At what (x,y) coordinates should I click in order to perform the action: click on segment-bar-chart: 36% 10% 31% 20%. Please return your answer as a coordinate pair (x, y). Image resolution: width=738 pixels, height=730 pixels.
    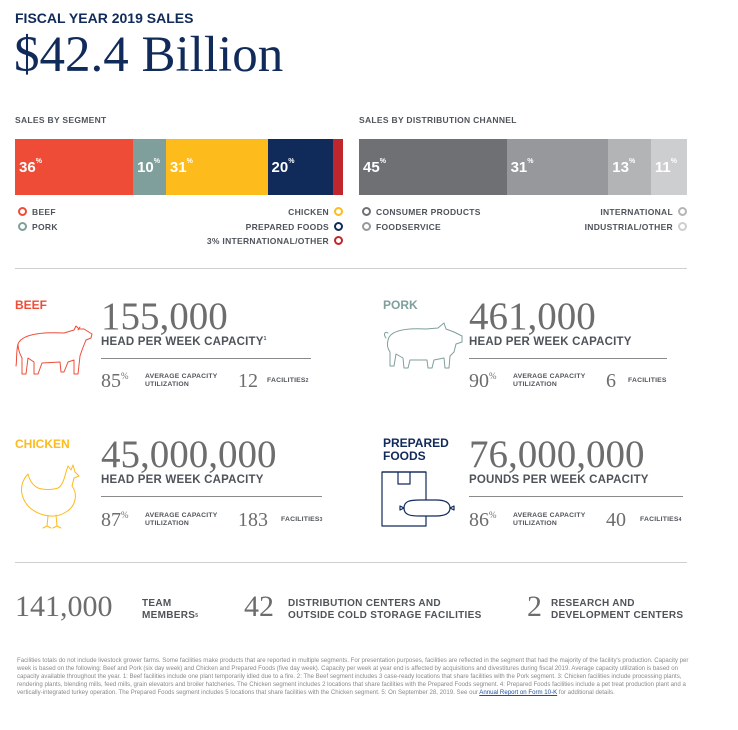
    Looking at the image, I should click on (179, 167).